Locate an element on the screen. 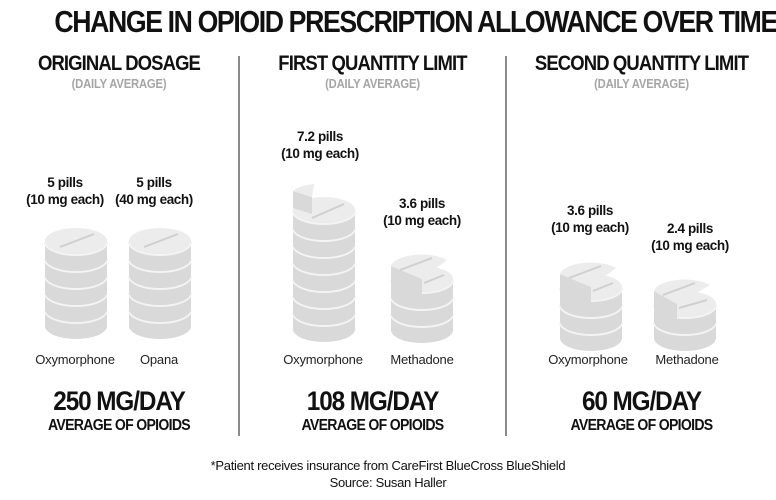  total-mg-per-day: 250 MG/DAY is located at coordinates (119, 401).